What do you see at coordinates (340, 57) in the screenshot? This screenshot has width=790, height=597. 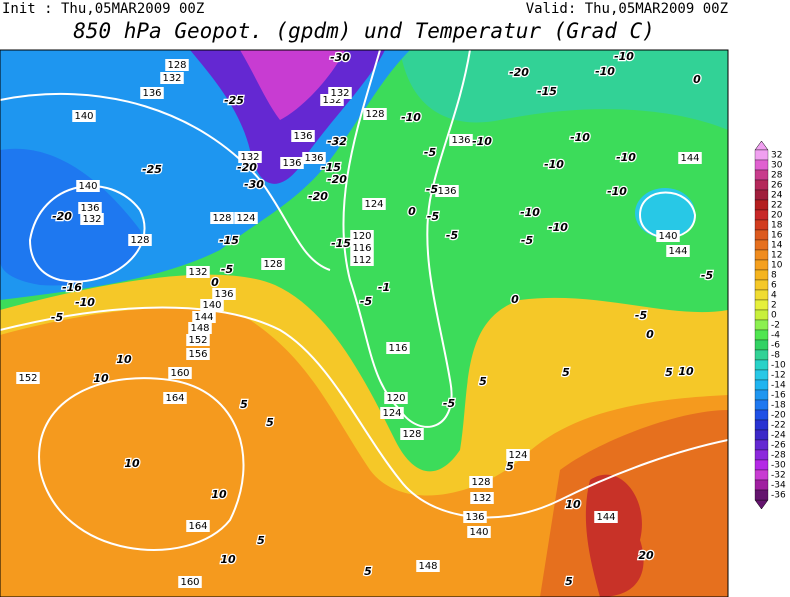 I see `temperature-label: -30` at bounding box center [340, 57].